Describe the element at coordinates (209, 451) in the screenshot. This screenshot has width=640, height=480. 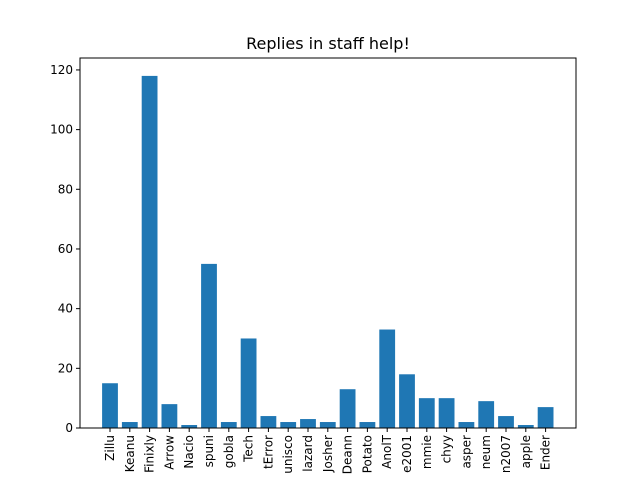
I see `x-tick-label: spuni` at that location.